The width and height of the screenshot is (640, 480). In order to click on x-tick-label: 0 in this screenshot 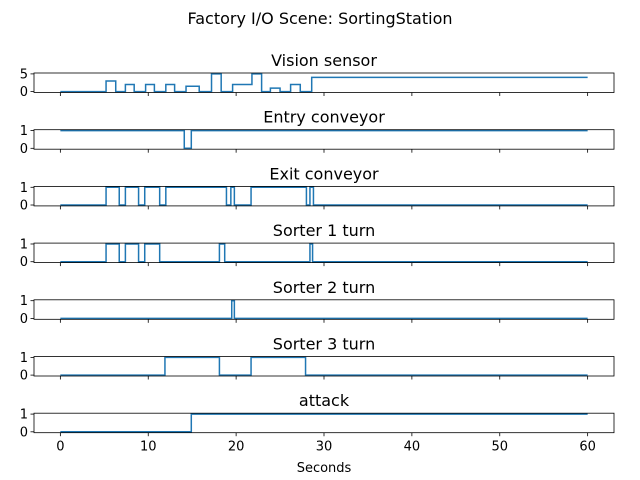, I will do `click(60, 447)`.